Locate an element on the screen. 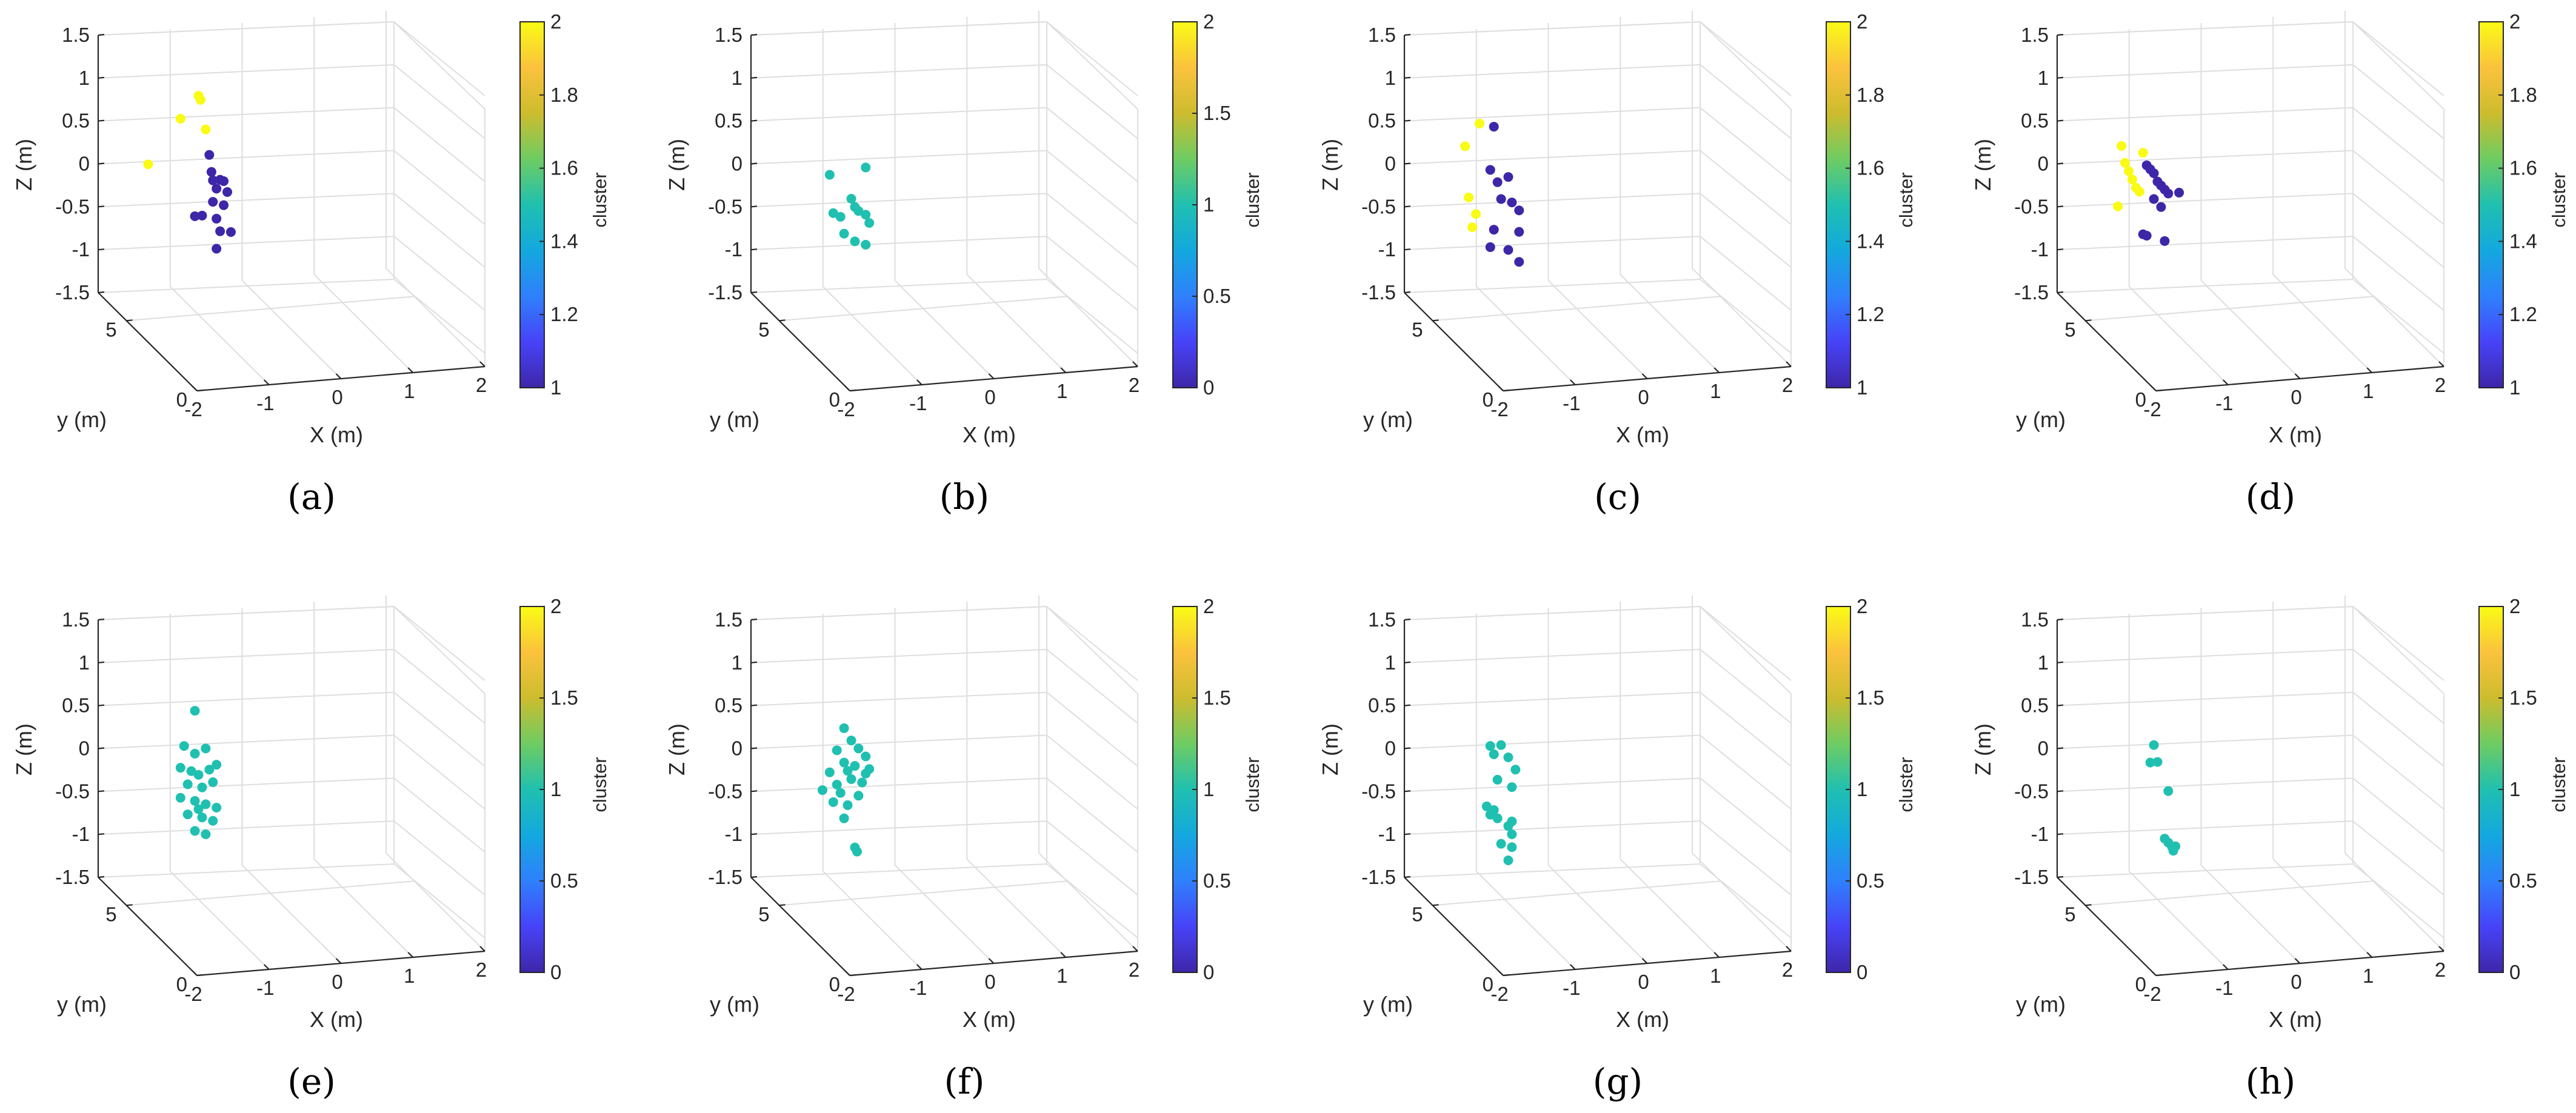 The width and height of the screenshot is (2576, 1113). z-tick-label: 0.5 is located at coordinates (2035, 705).